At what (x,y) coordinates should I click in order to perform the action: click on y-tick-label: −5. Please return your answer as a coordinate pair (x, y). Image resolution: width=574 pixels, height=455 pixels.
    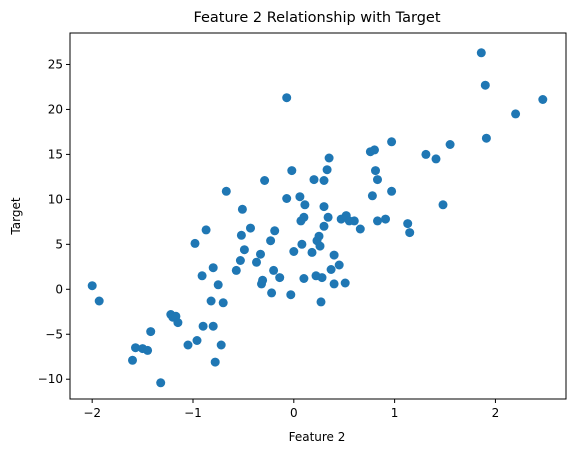
    Looking at the image, I should click on (54, 334).